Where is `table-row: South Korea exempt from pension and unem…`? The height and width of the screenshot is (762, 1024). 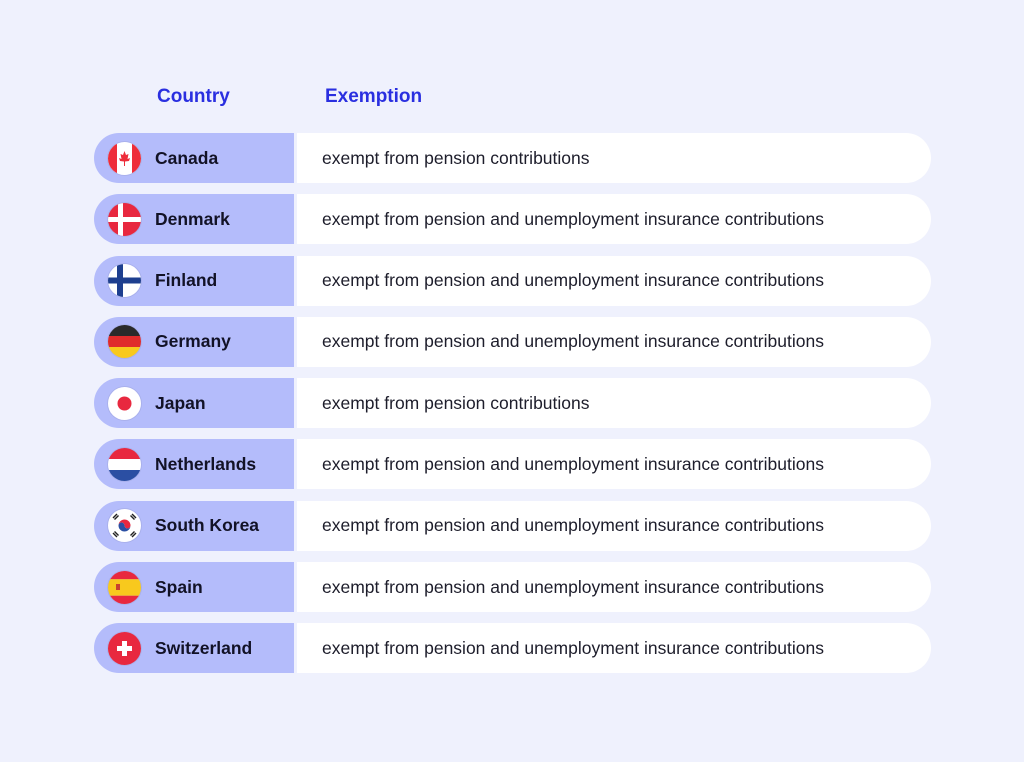
table-row: South Korea exempt from pension and unem… is located at coordinates (512, 525).